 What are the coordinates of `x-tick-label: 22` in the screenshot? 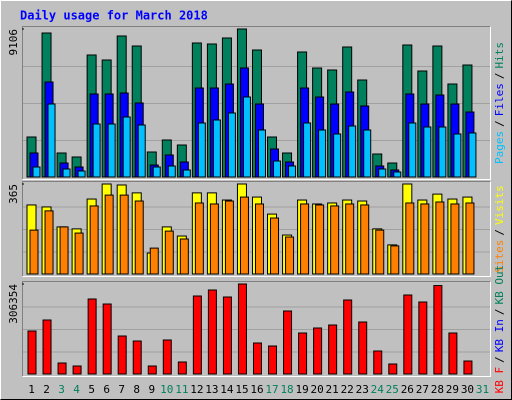 It's located at (347, 389).